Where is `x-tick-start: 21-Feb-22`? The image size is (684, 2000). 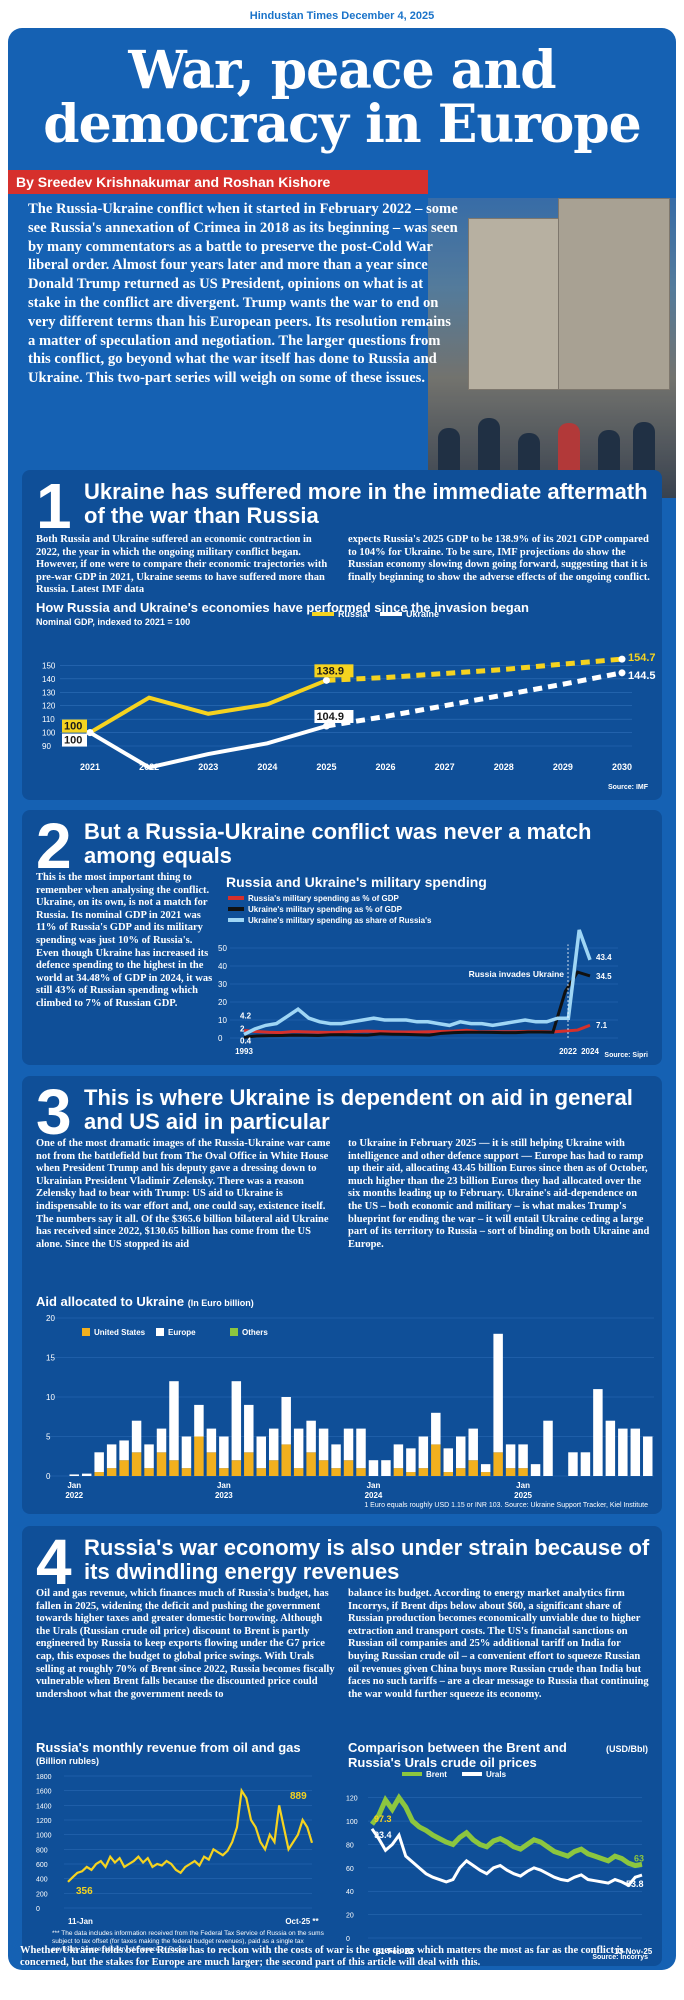
x-tick-start: 21-Feb-22 is located at coordinates (395, 1951).